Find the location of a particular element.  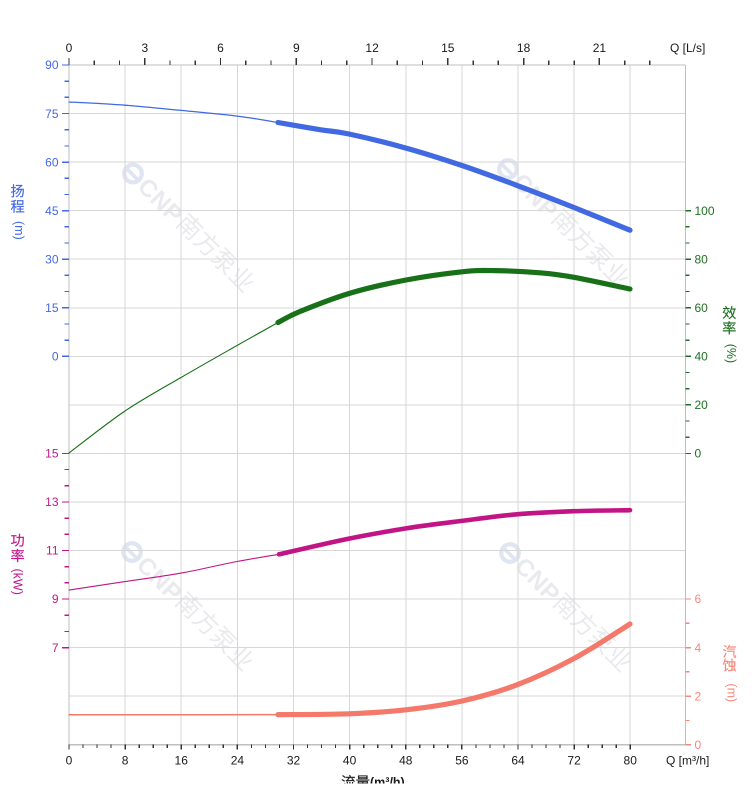

svg-text: (kW) is located at coordinates (18, 582).